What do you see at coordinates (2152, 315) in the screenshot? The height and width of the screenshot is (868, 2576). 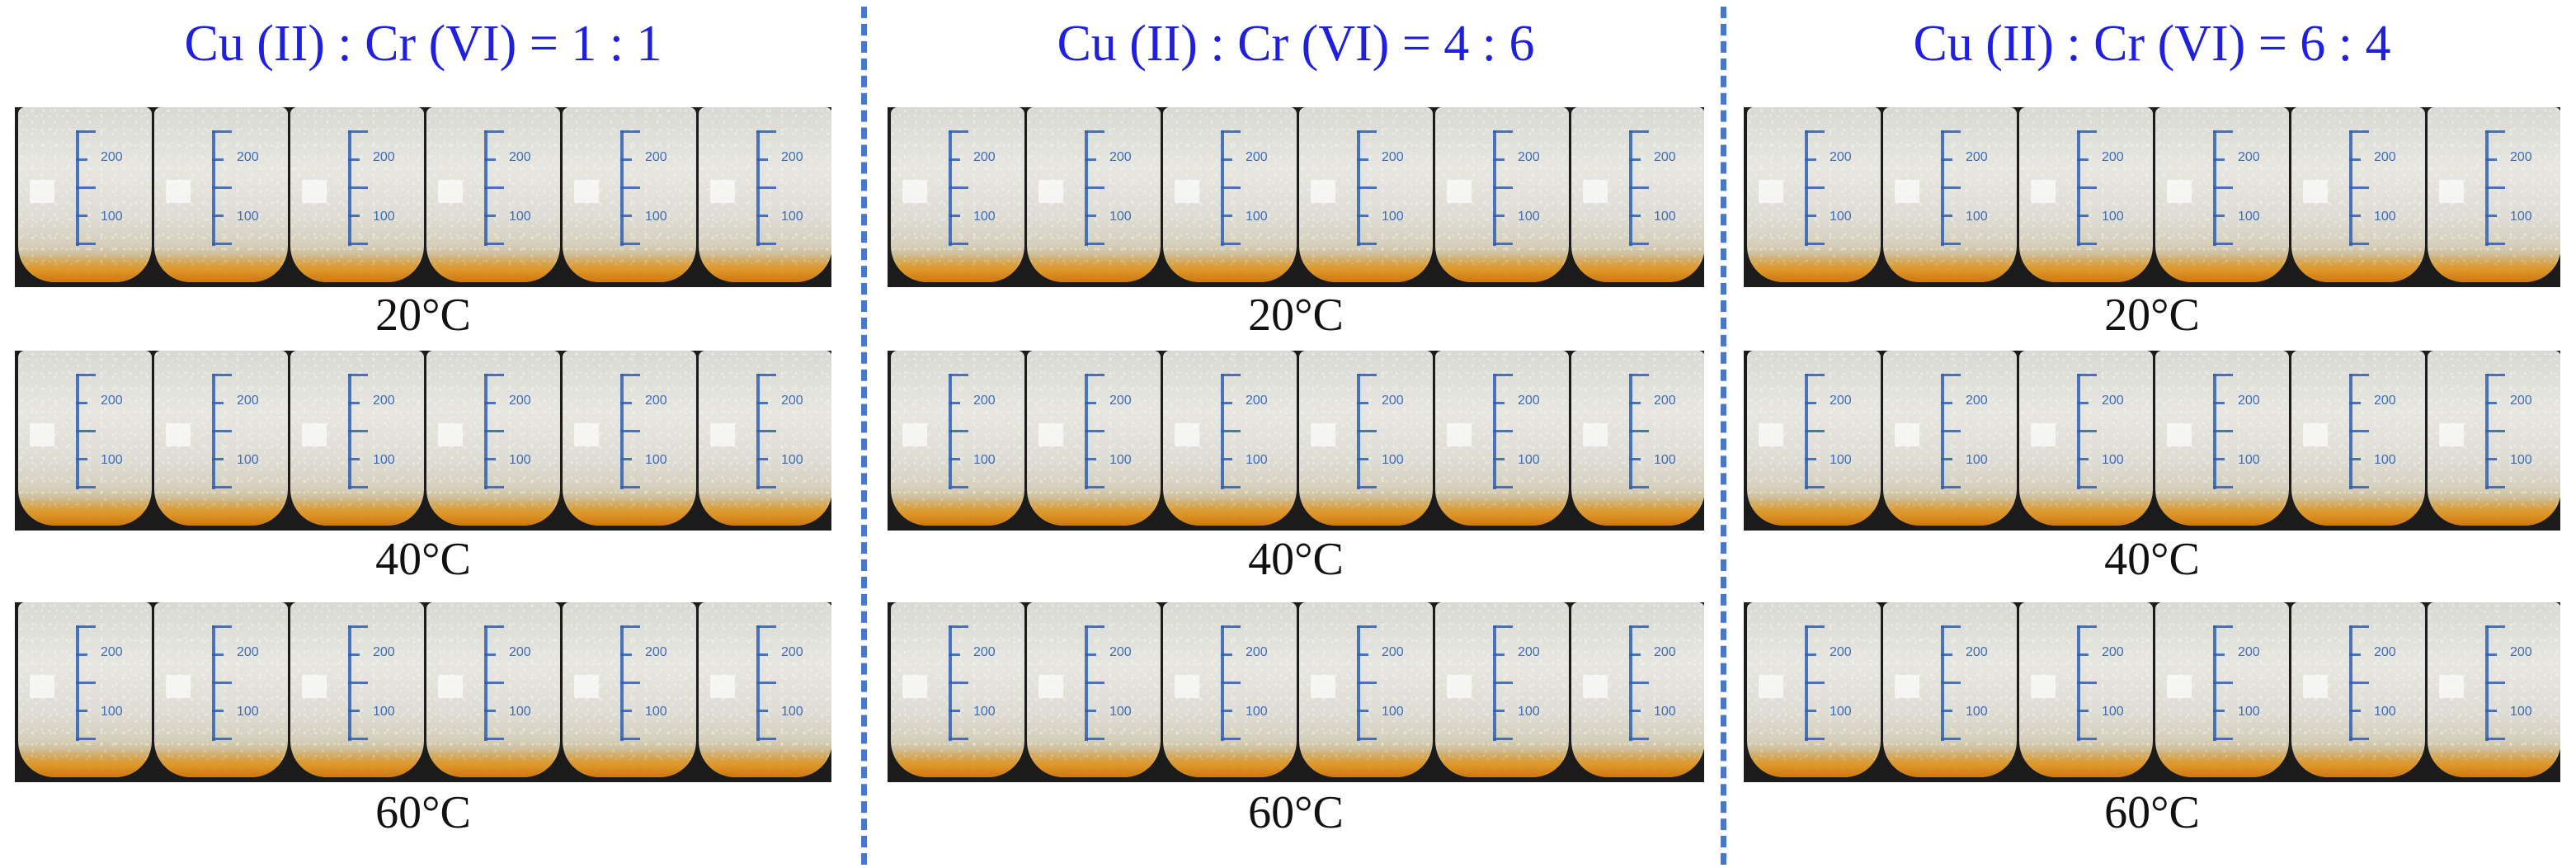 I see `temperature-label-20c: 20°C` at bounding box center [2152, 315].